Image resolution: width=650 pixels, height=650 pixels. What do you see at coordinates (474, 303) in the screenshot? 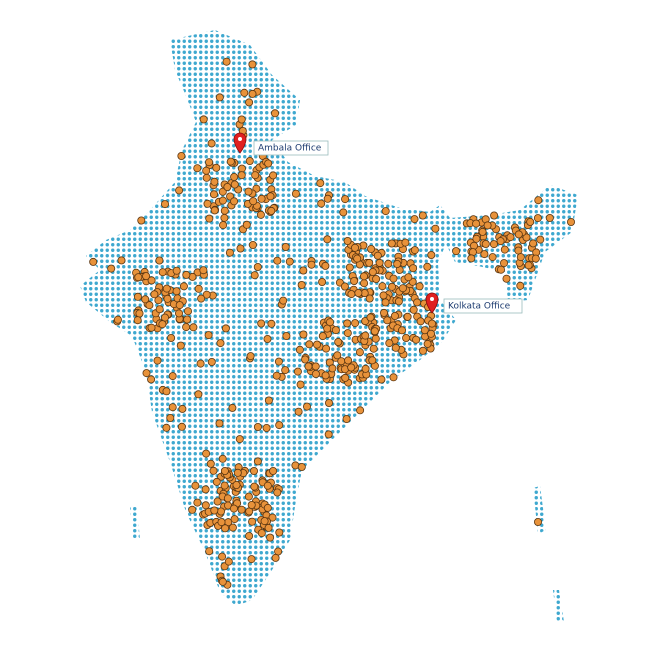
I see `marker: Kolkata Office` at bounding box center [474, 303].